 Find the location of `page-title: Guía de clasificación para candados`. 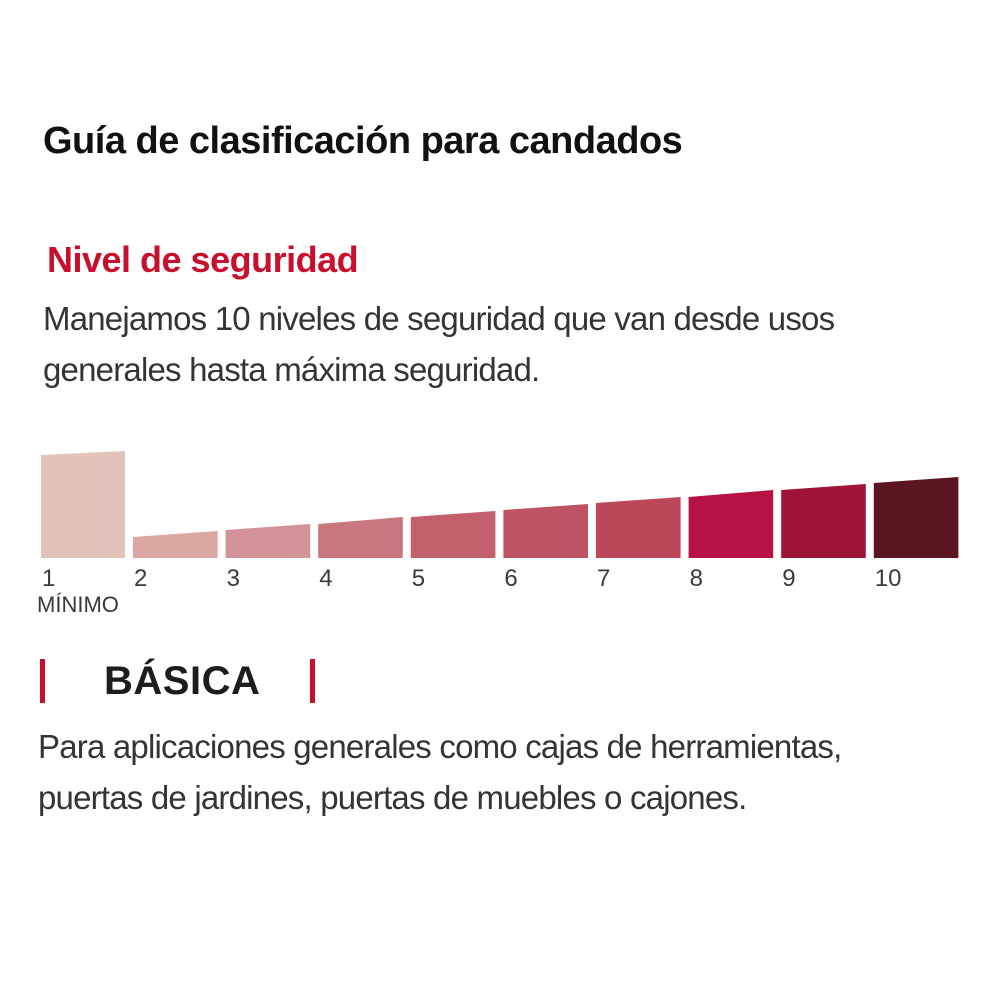

page-title: Guía de clasificación para candados is located at coordinates (363, 141).